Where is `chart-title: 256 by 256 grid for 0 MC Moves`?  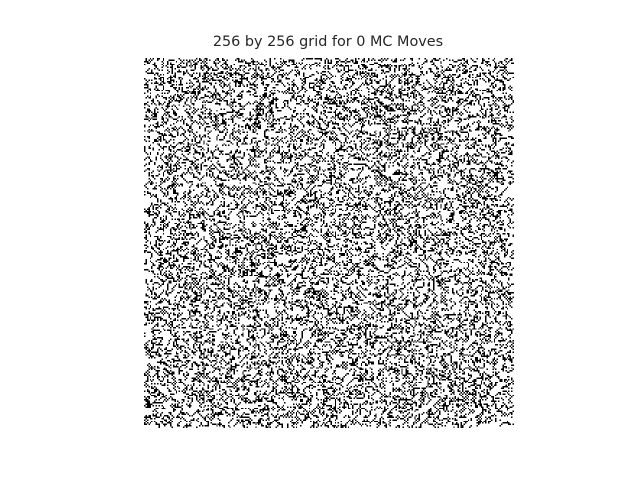 chart-title: 256 by 256 grid for 0 MC Moves is located at coordinates (328, 42).